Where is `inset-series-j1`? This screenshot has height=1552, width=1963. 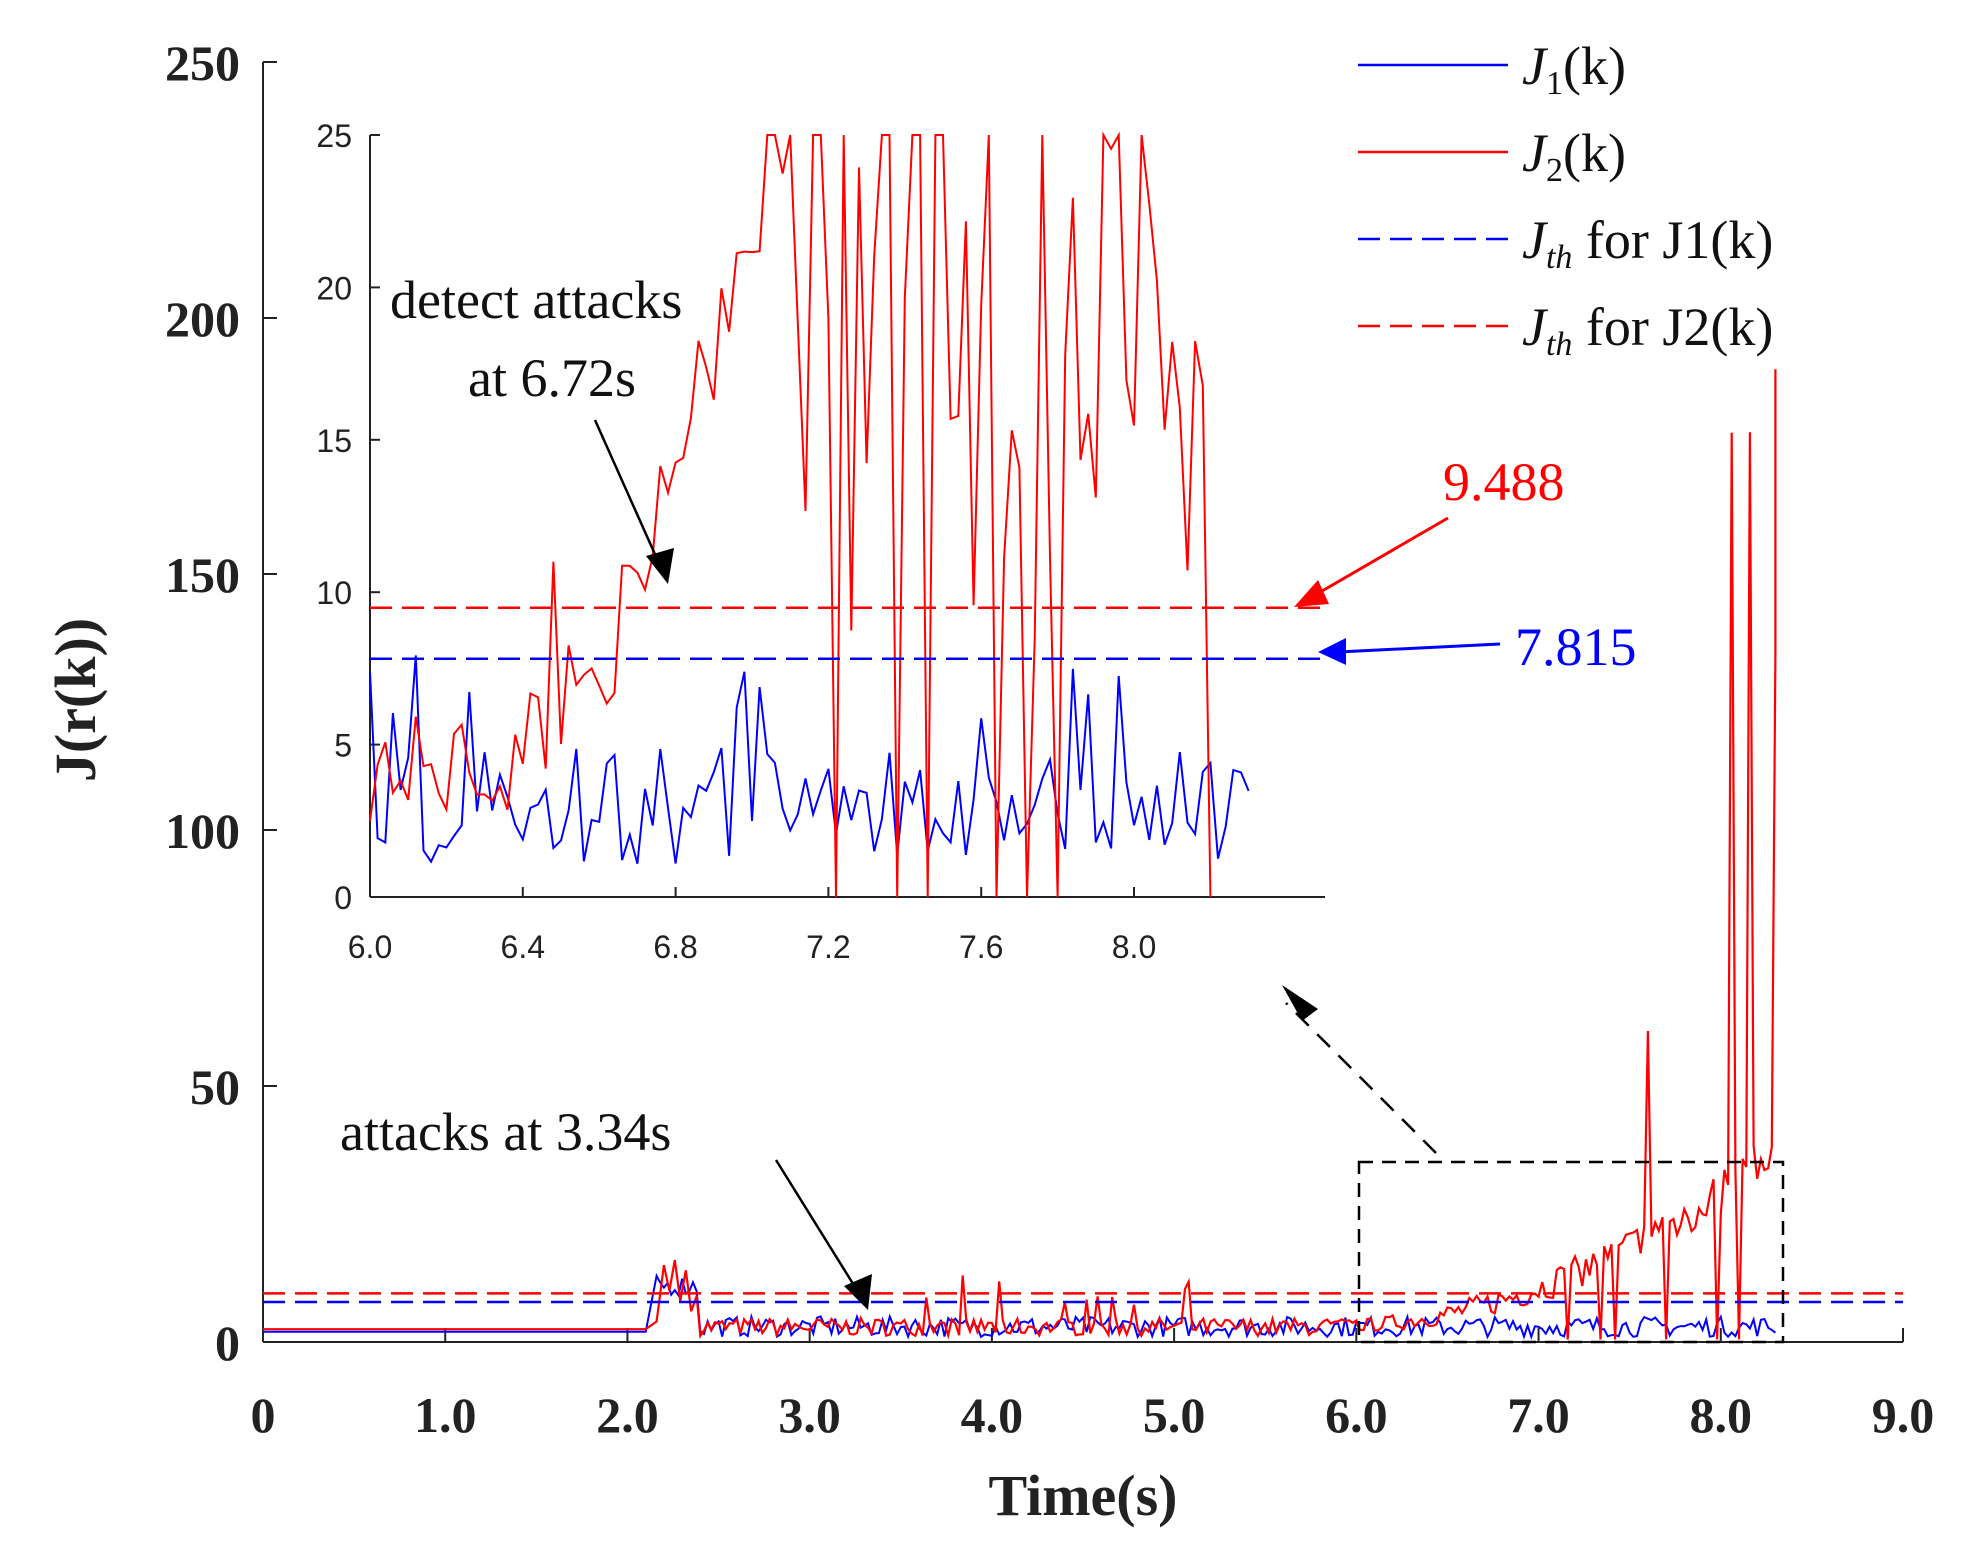
inset-series-j1 is located at coordinates (809, 759).